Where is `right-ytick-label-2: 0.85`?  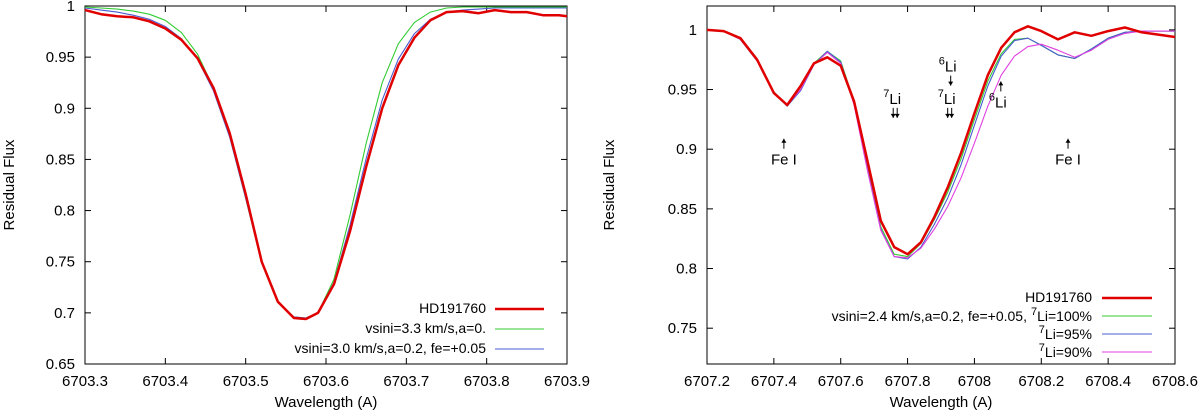
right-ytick-label-2: 0.85 is located at coordinates (682, 209).